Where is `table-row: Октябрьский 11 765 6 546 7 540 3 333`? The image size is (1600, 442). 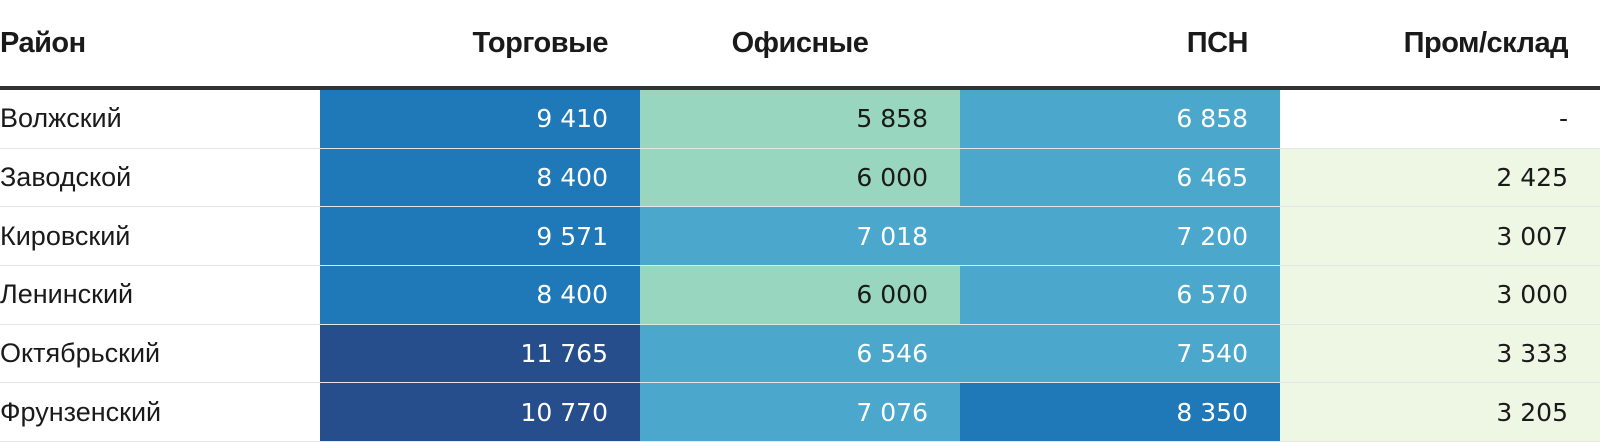 table-row: Октябрьский 11 765 6 546 7 540 3 333 is located at coordinates (800, 354).